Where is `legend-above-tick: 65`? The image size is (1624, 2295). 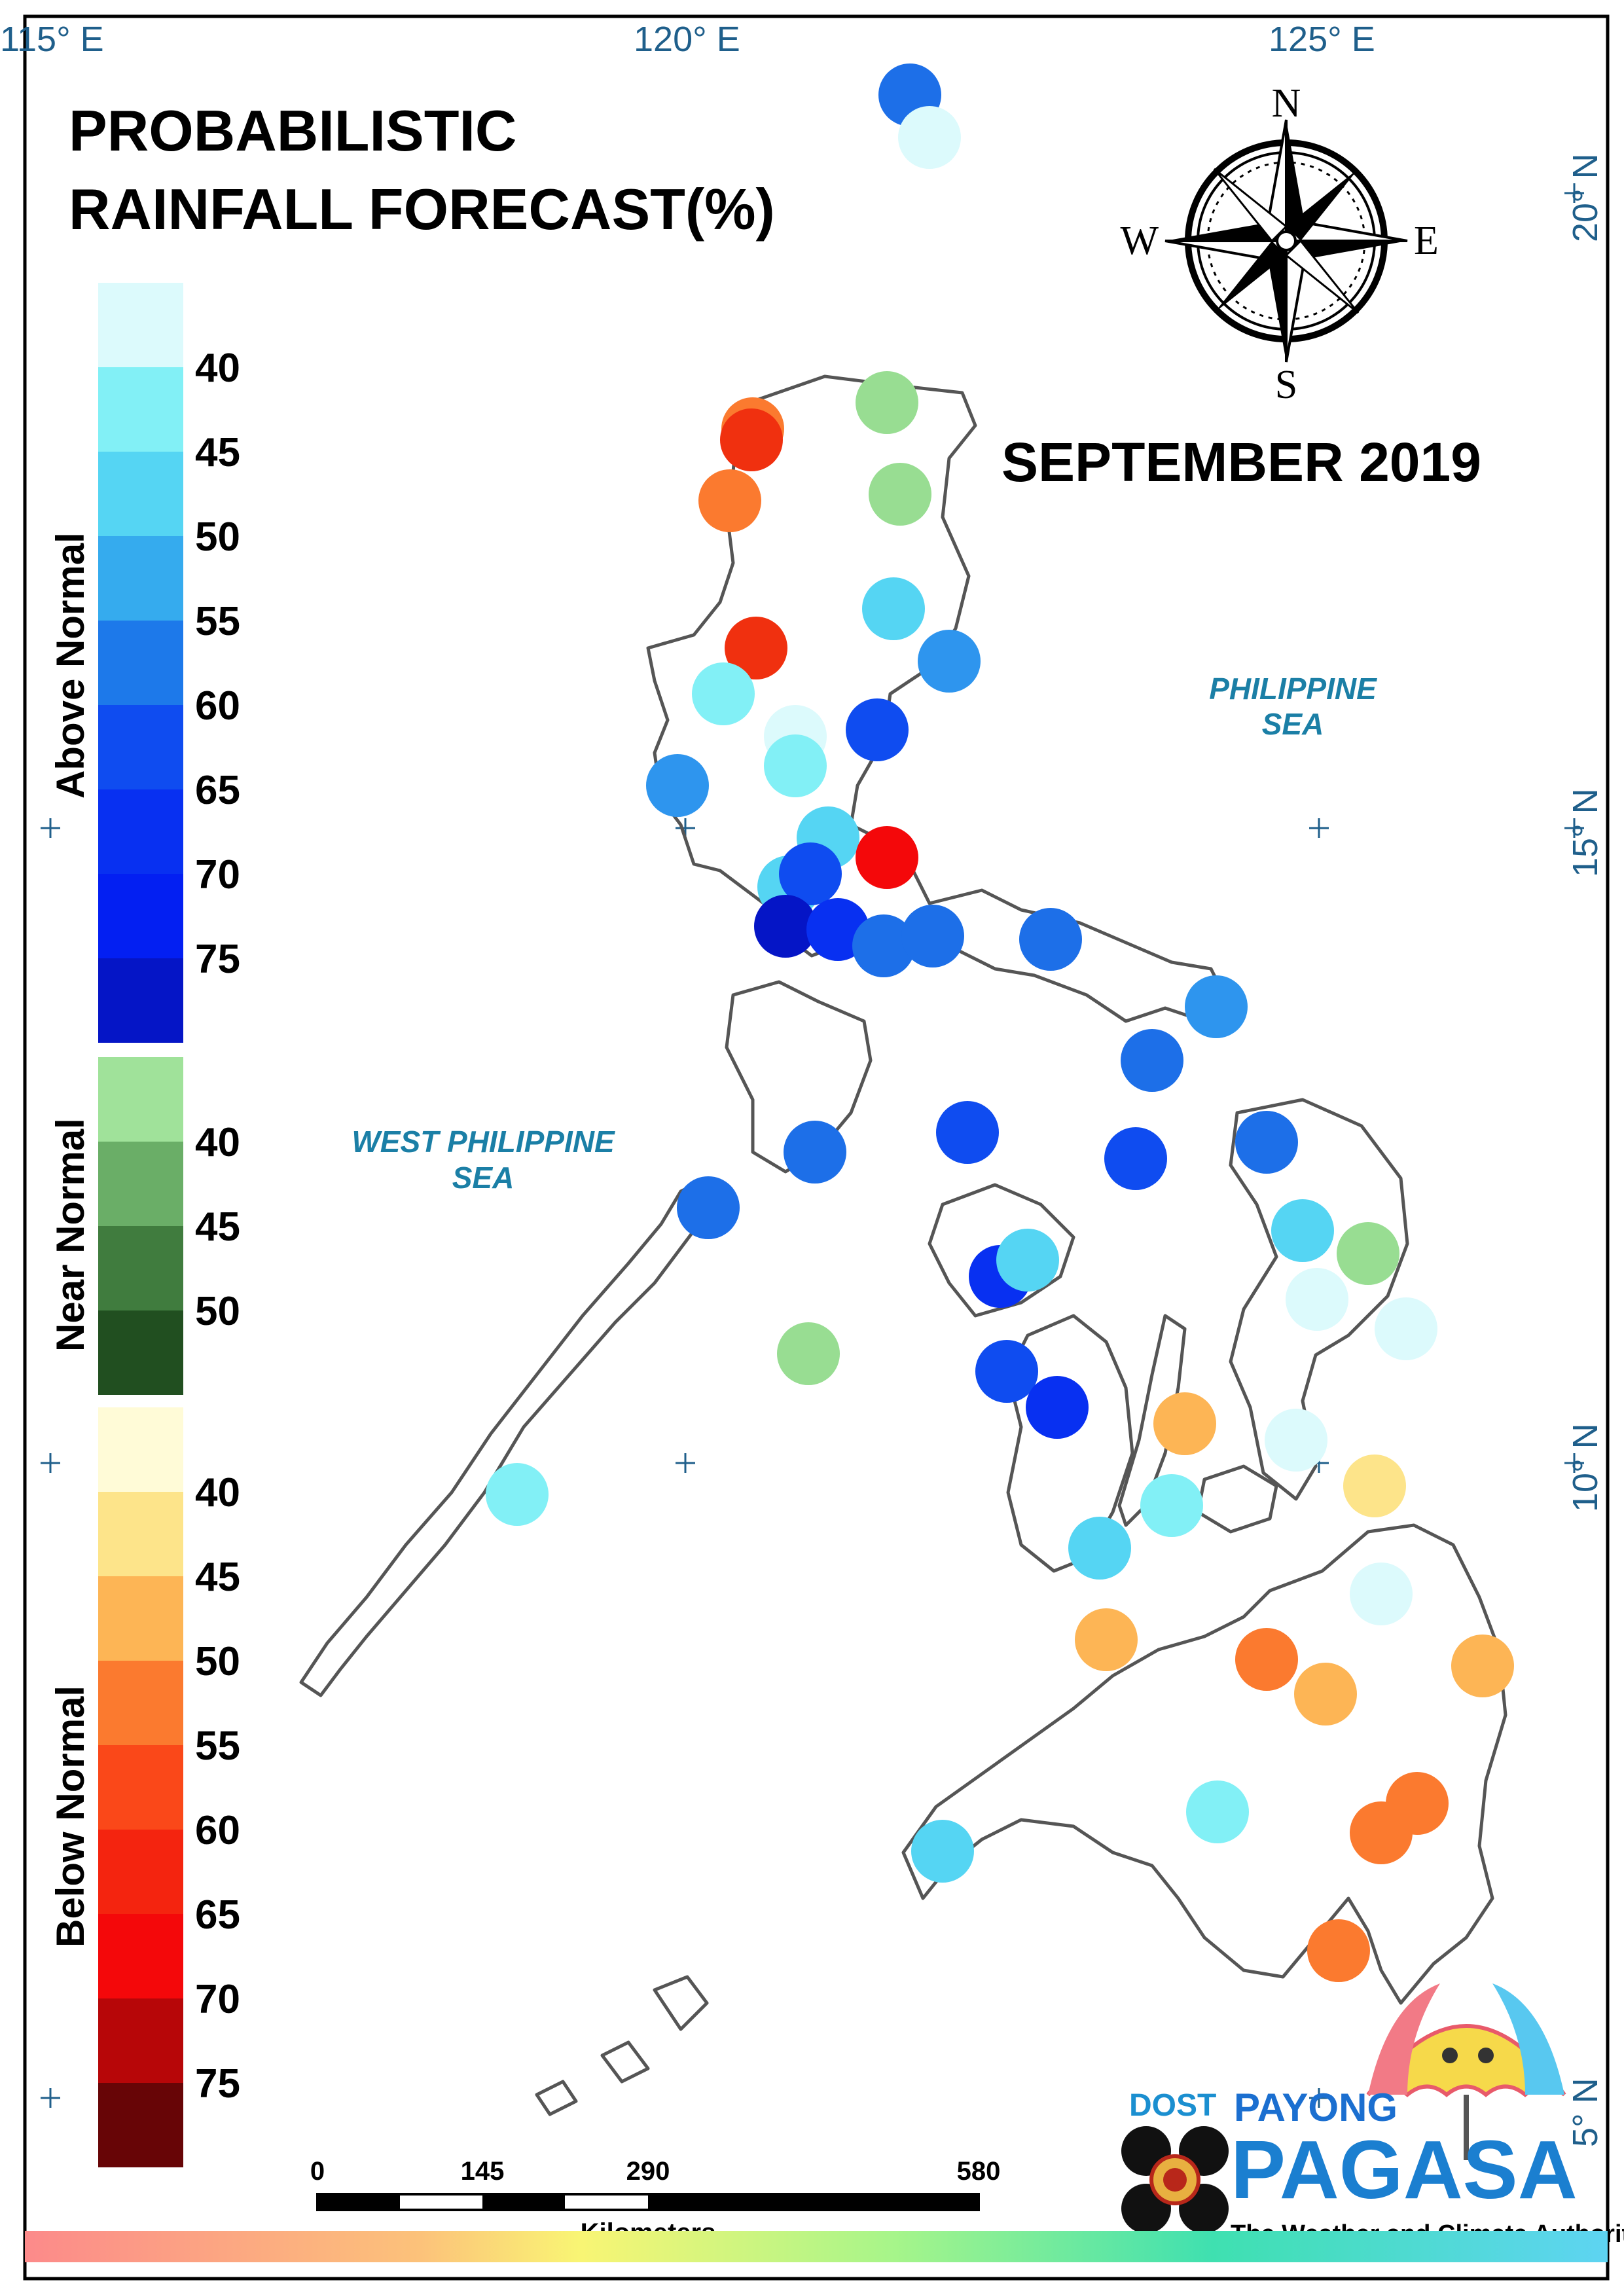
legend-above-tick: 65 is located at coordinates (218, 791).